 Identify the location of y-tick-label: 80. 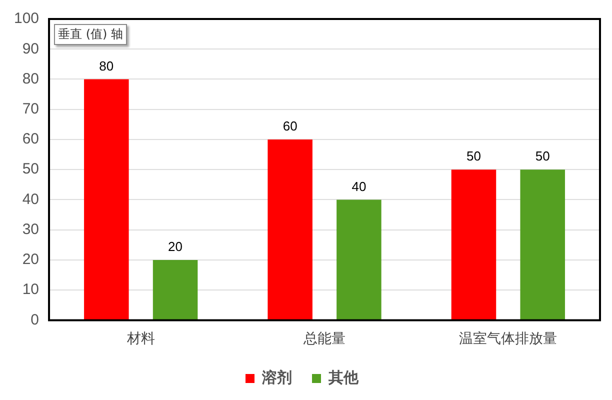
(31, 79).